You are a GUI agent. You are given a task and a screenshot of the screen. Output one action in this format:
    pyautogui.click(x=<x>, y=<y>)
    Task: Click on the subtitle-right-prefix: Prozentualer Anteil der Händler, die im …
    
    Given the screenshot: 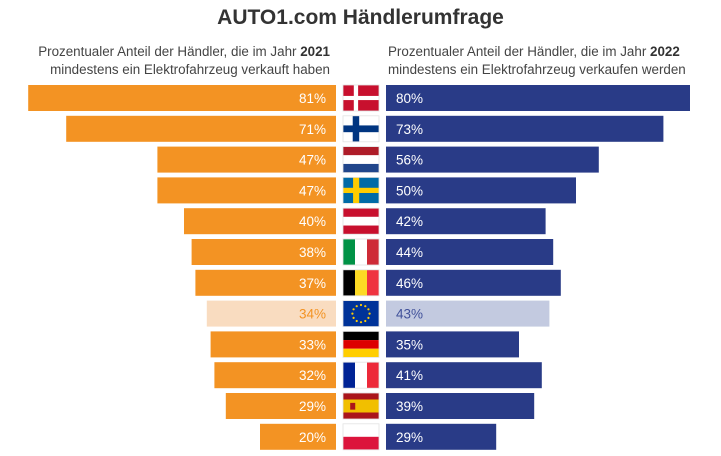 What is the action you would take?
    pyautogui.click(x=519, y=51)
    